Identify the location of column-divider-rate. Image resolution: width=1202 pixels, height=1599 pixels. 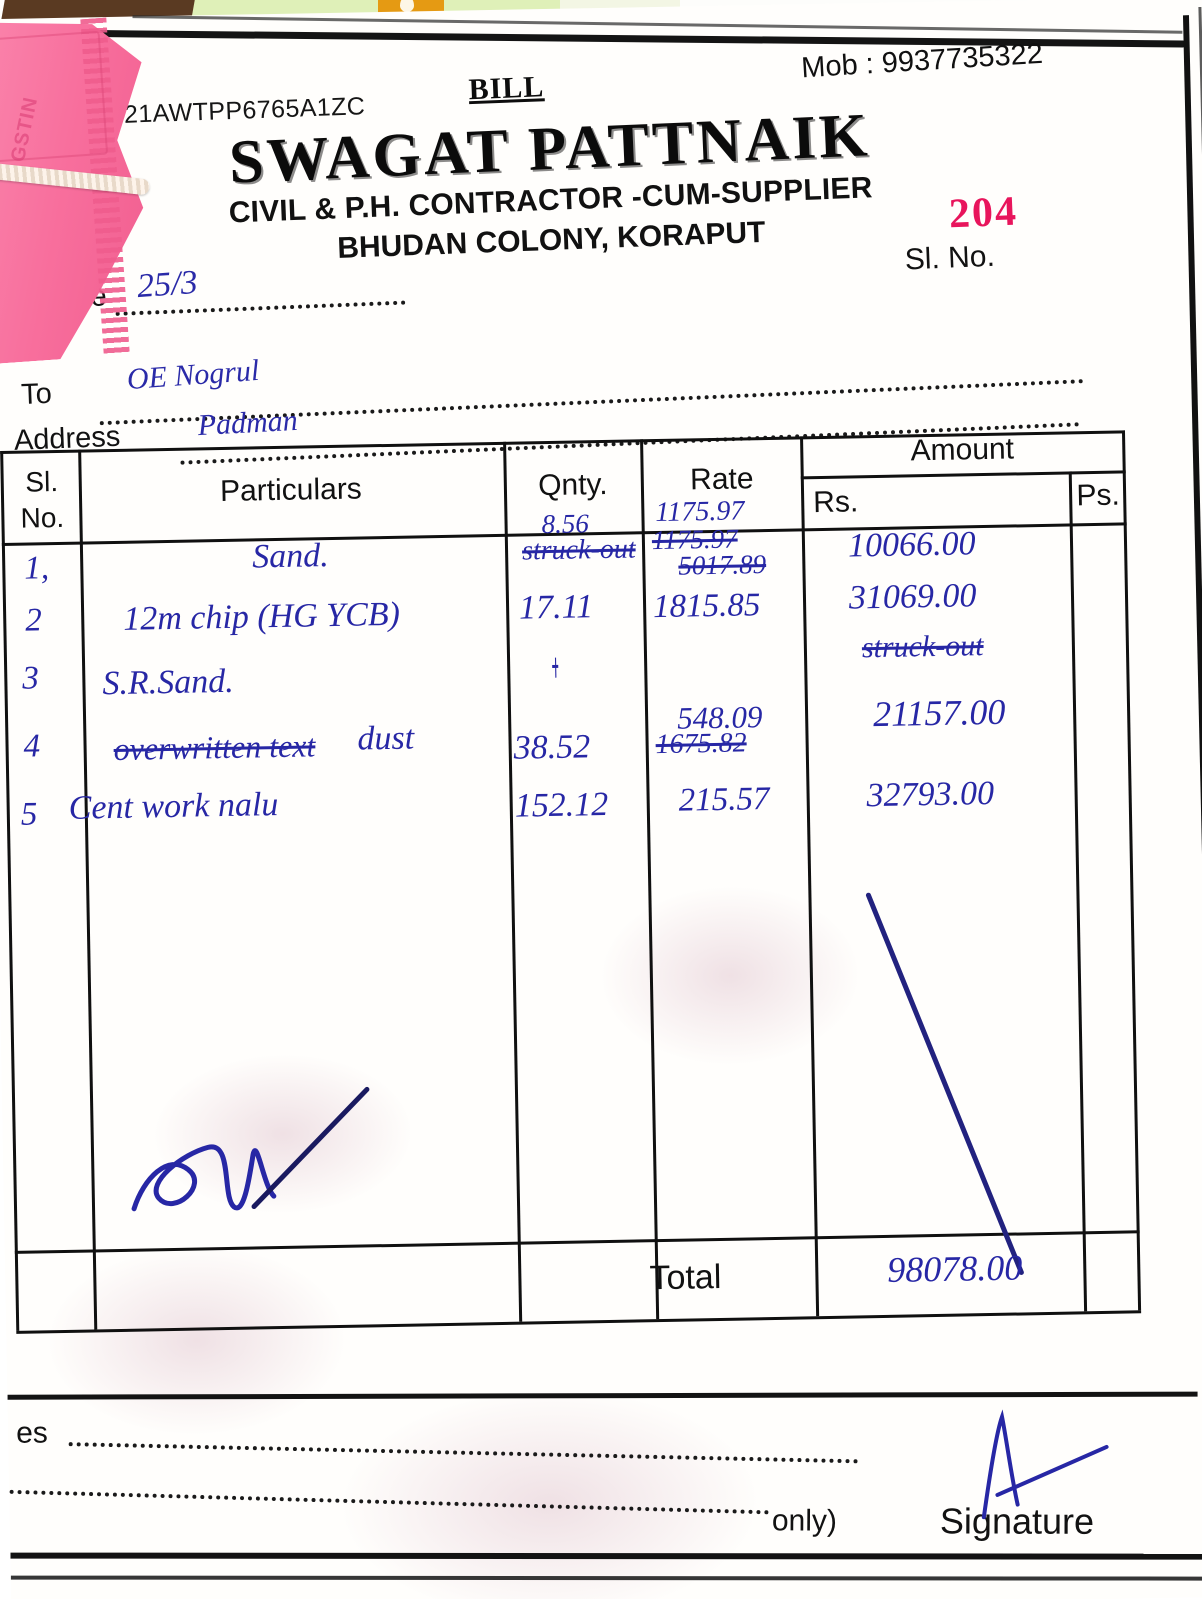
(810, 876).